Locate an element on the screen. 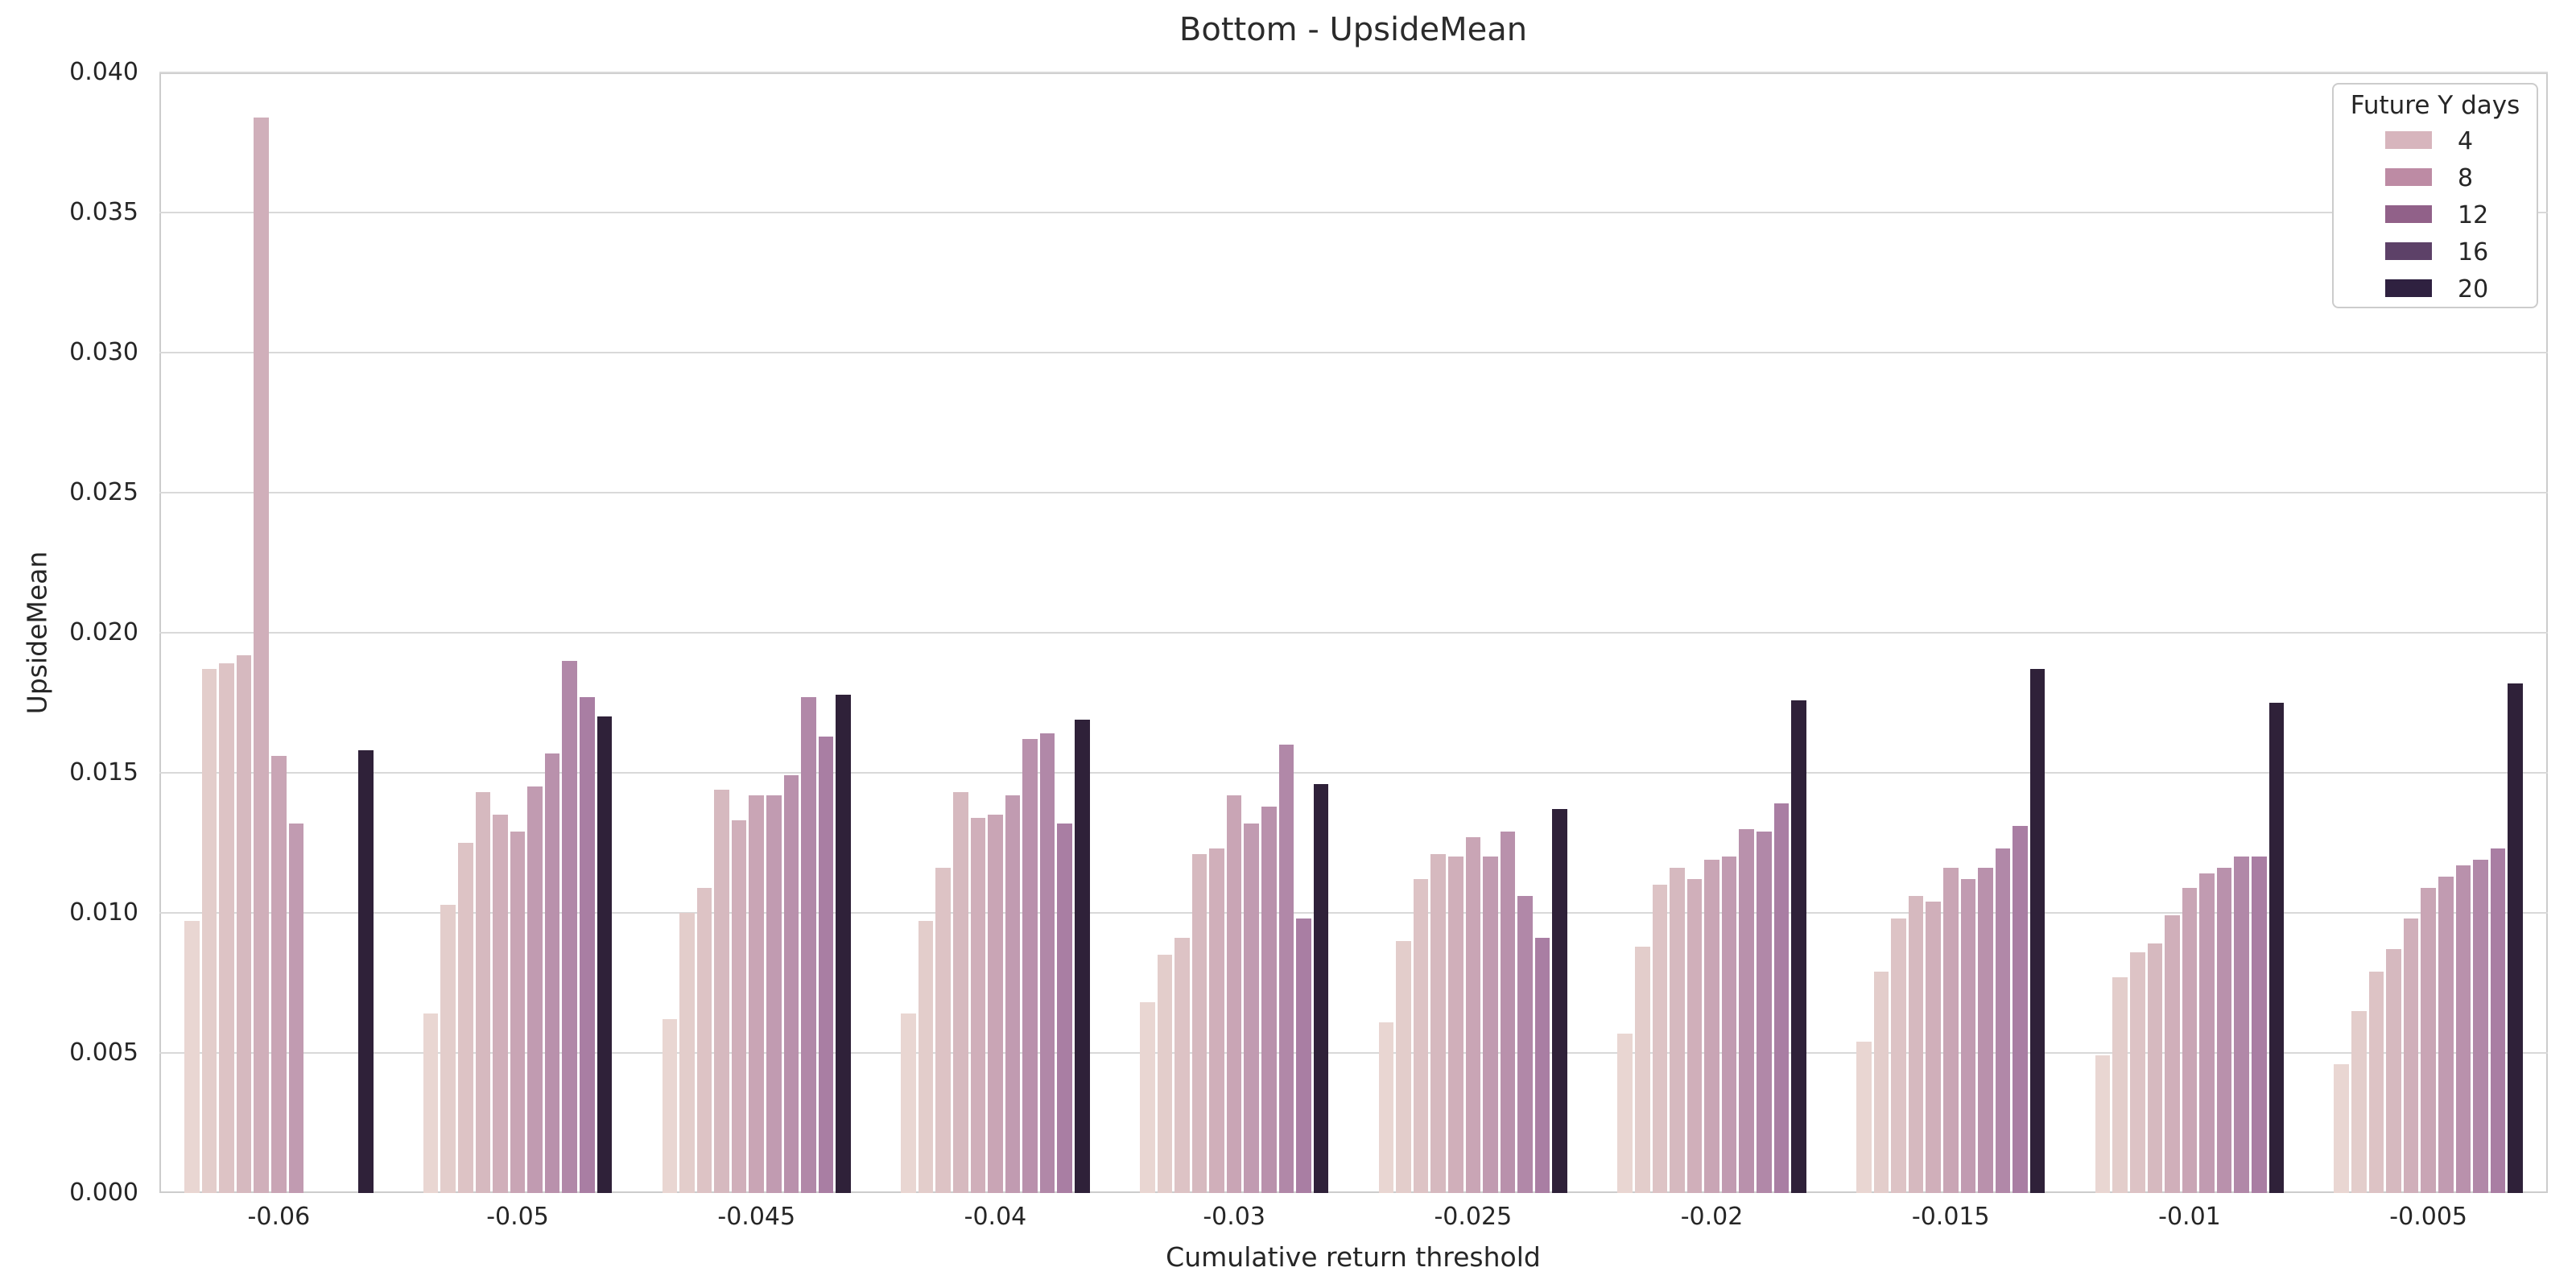  y-tick-label: 0.020 is located at coordinates (103, 632).